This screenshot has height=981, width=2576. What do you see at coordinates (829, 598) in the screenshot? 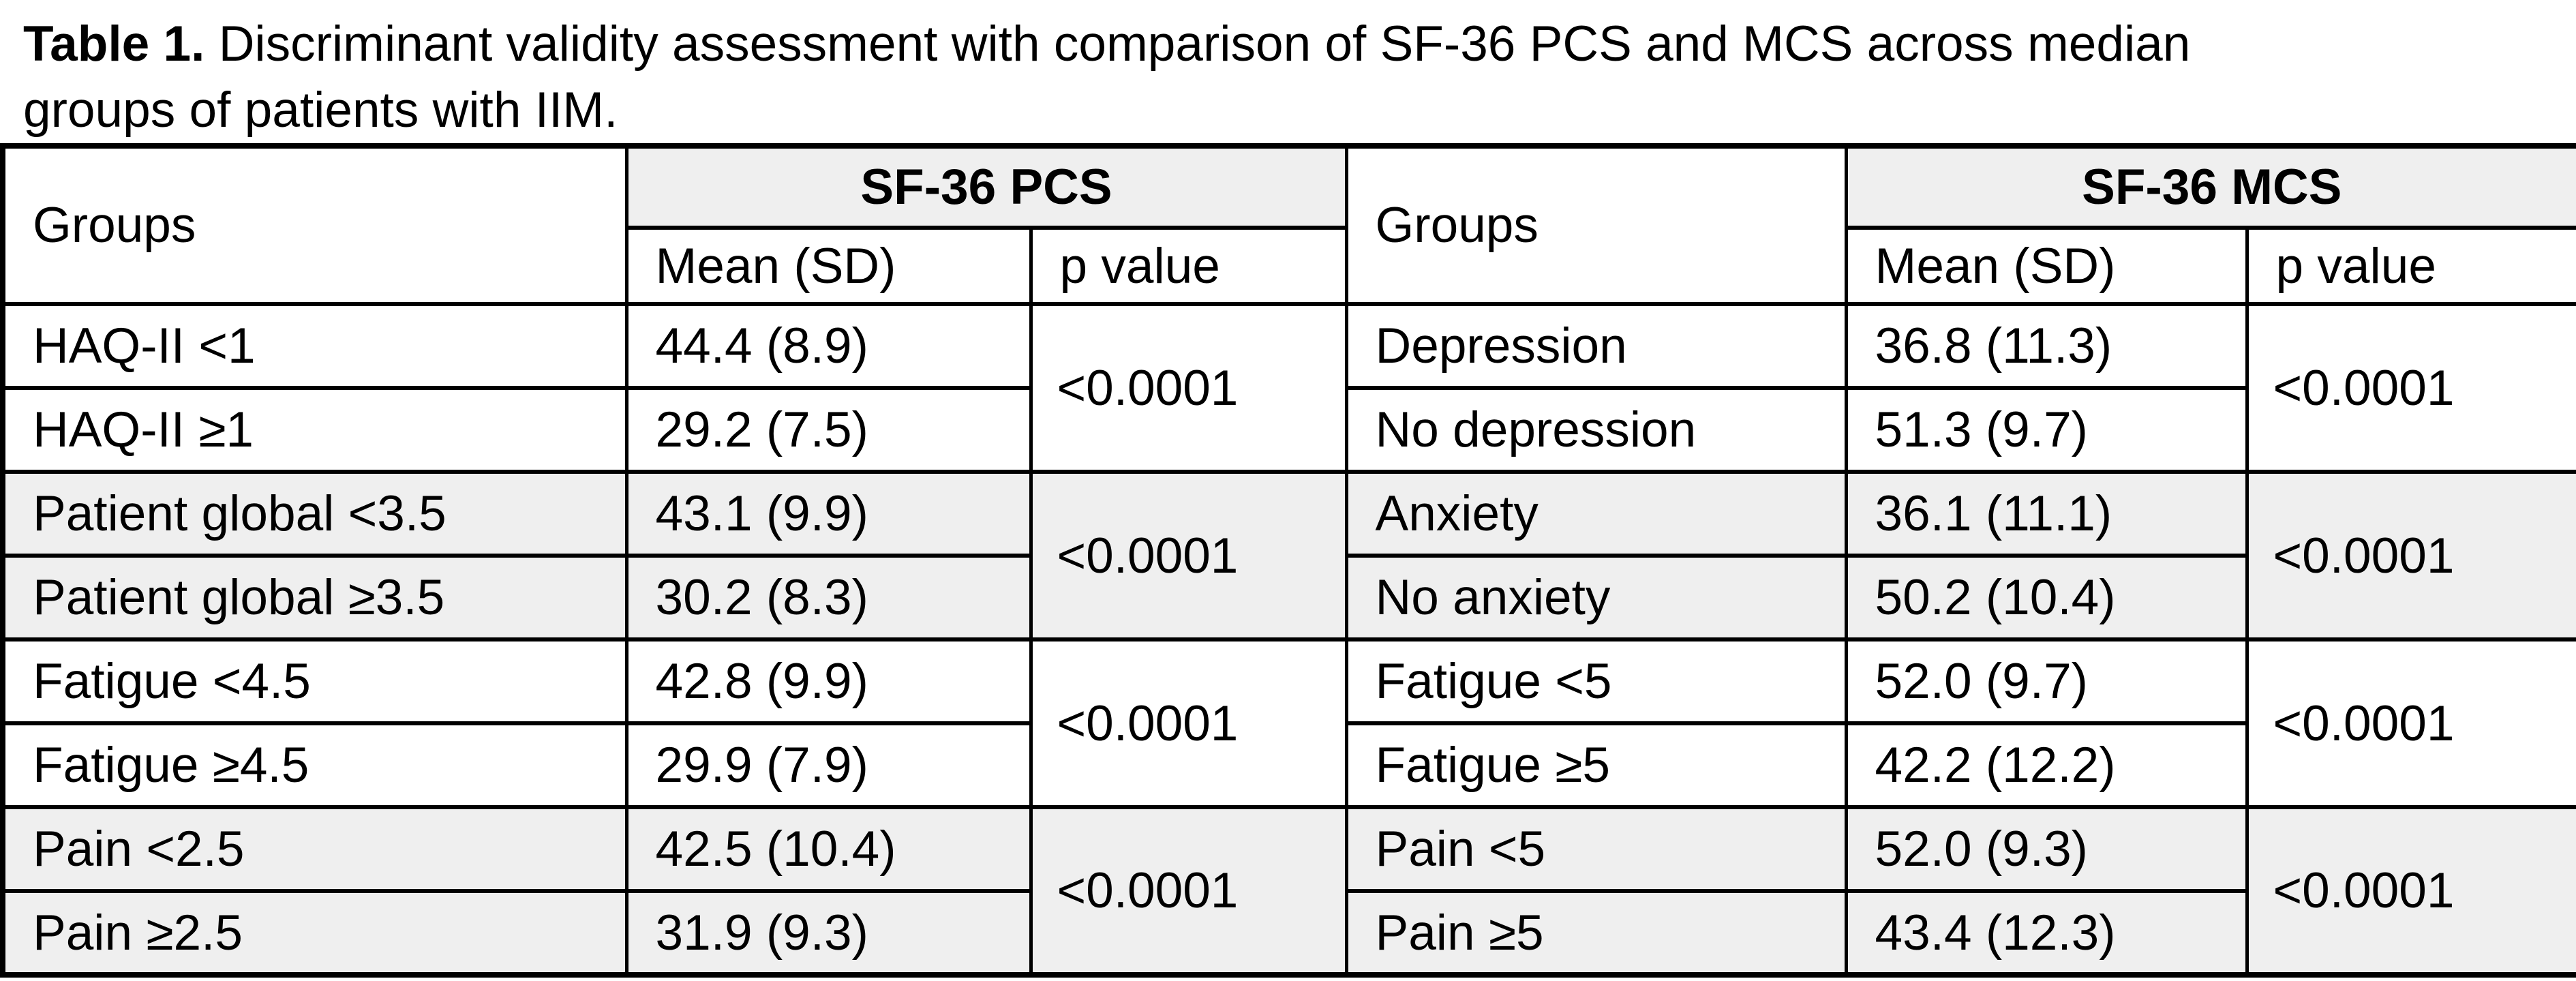
I see `cell-mean: 30.2 (8.3)` at bounding box center [829, 598].